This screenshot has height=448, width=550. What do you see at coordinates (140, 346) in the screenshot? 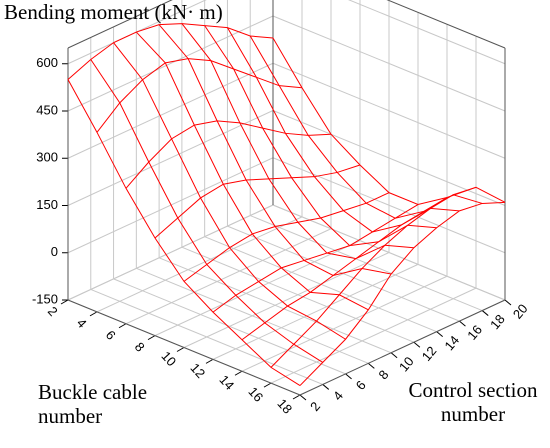
I see `x-tick-label: 8` at bounding box center [140, 346].